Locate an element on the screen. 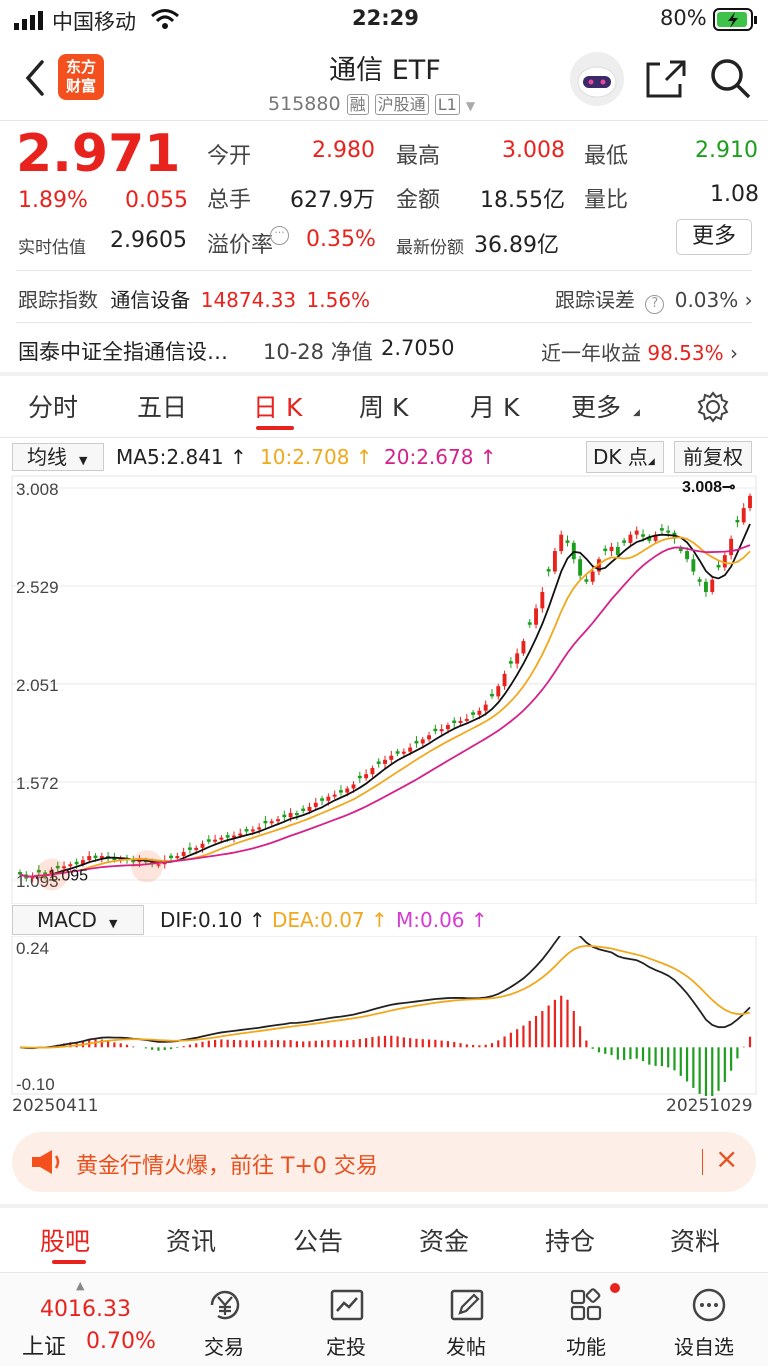  settings-gear-icon is located at coordinates (713, 407).